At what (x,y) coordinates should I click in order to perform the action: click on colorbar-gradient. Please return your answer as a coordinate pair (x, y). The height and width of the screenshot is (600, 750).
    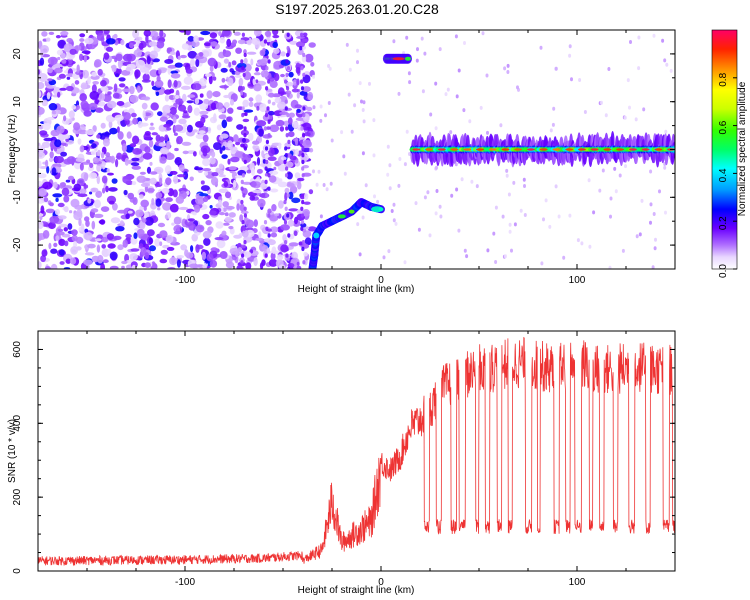
    Looking at the image, I should click on (724, 149).